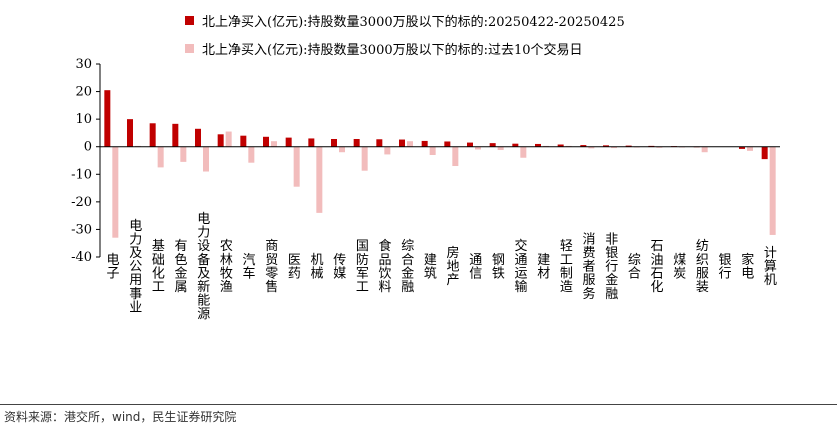 This screenshot has width=837, height=431. Describe the element at coordinates (392, 50) in the screenshot. I see `legend-label-2: 北上净买入(亿元):持股数量3000万股以下的标的:过去10个交易日` at that location.